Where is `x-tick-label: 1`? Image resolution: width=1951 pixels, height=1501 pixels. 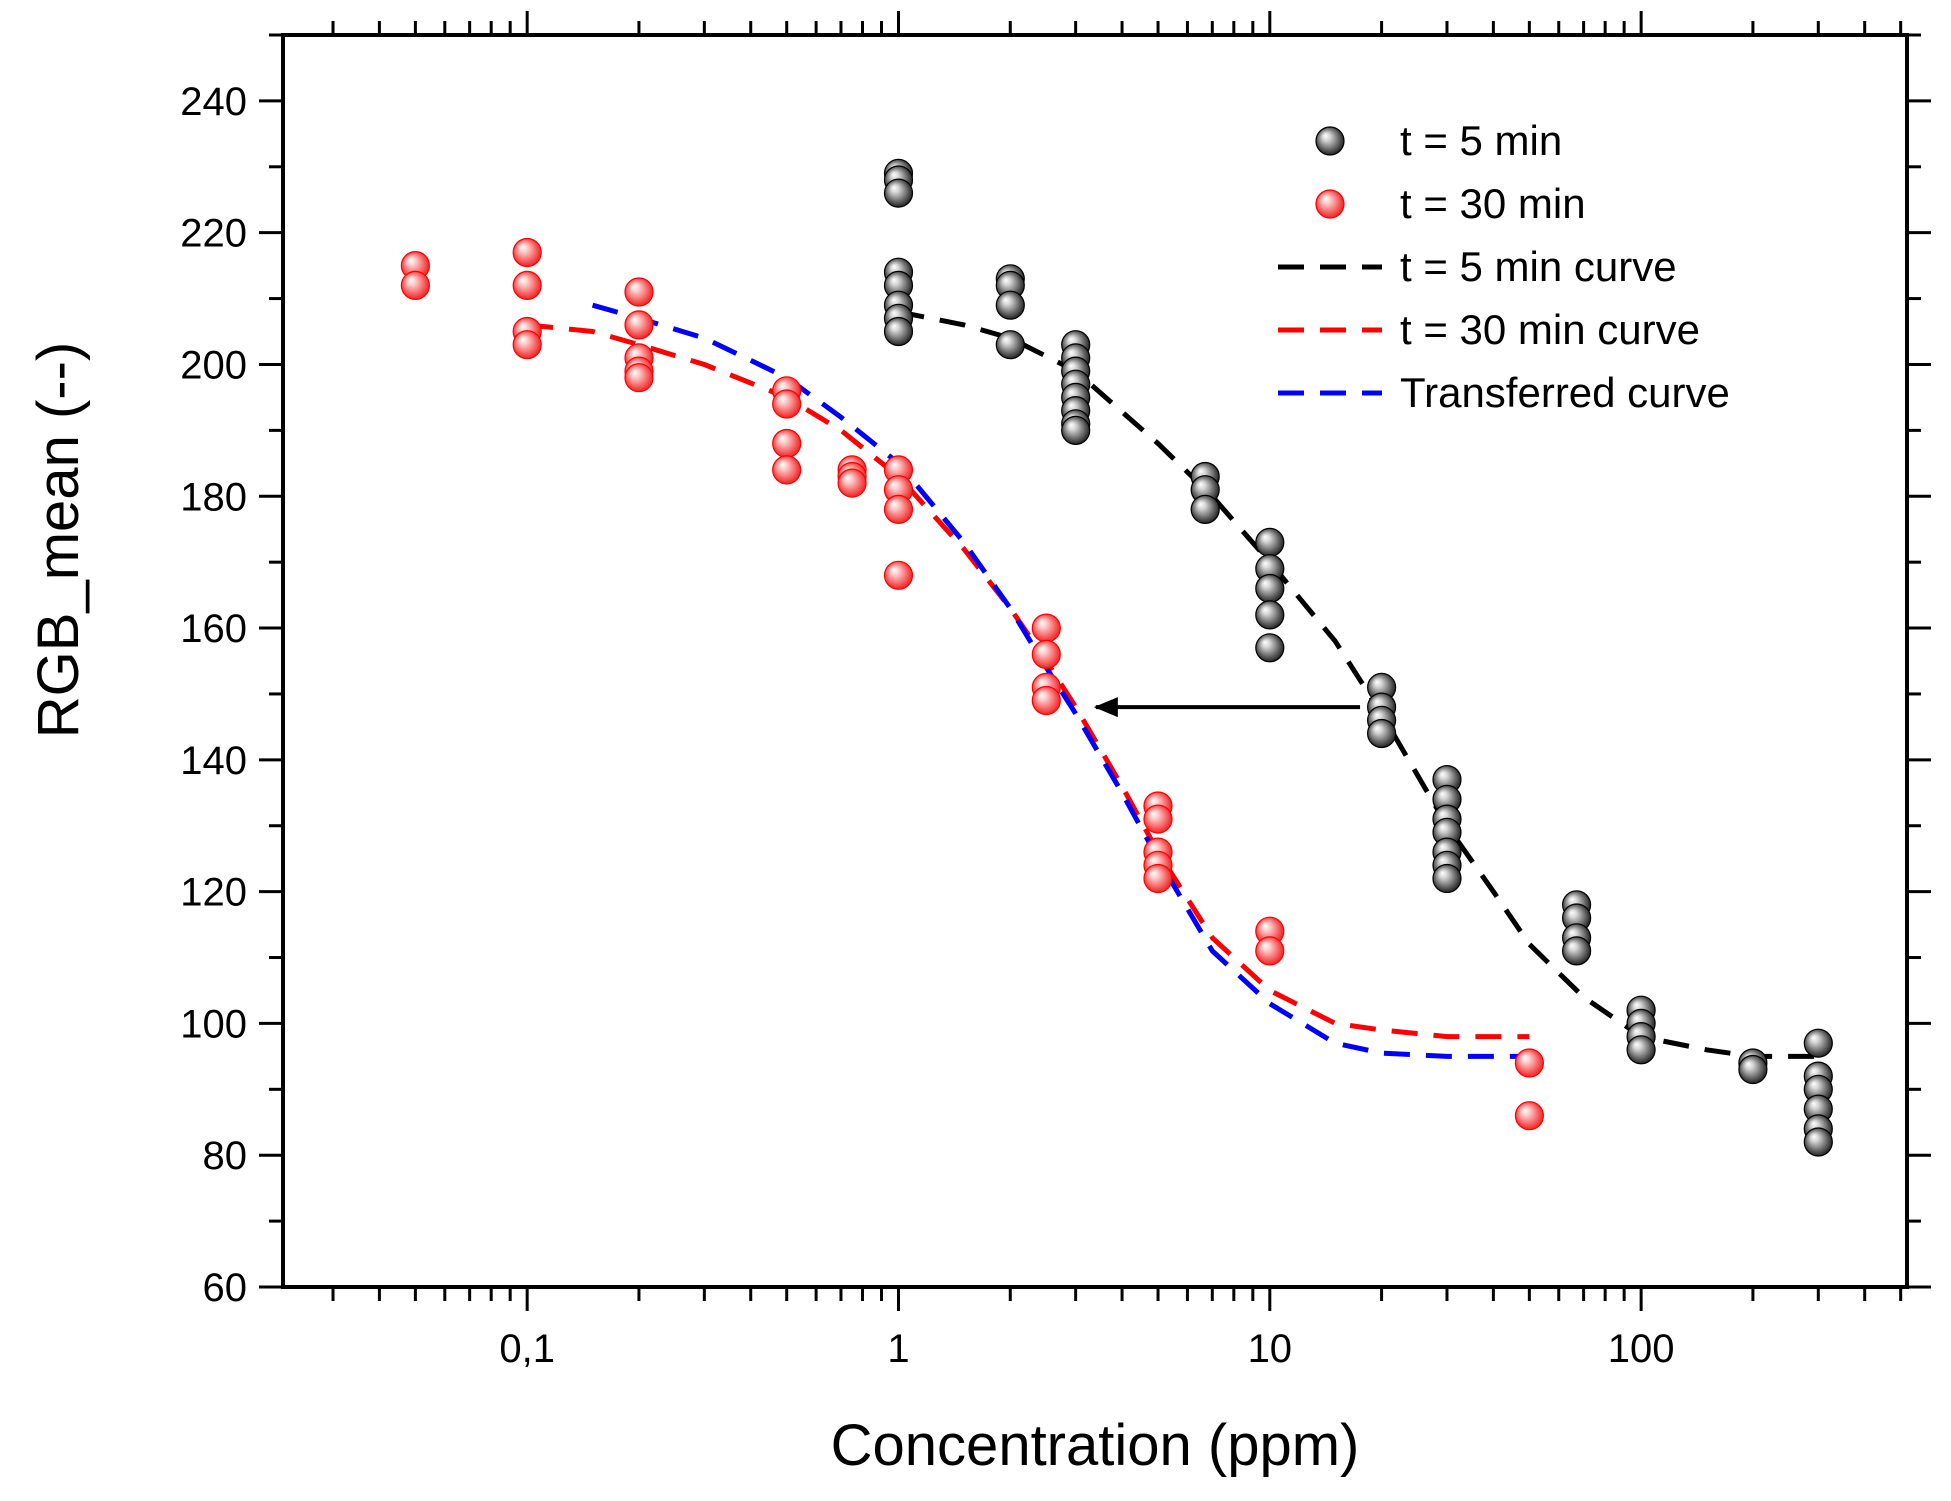
x-tick-label: 1 is located at coordinates (898, 1349).